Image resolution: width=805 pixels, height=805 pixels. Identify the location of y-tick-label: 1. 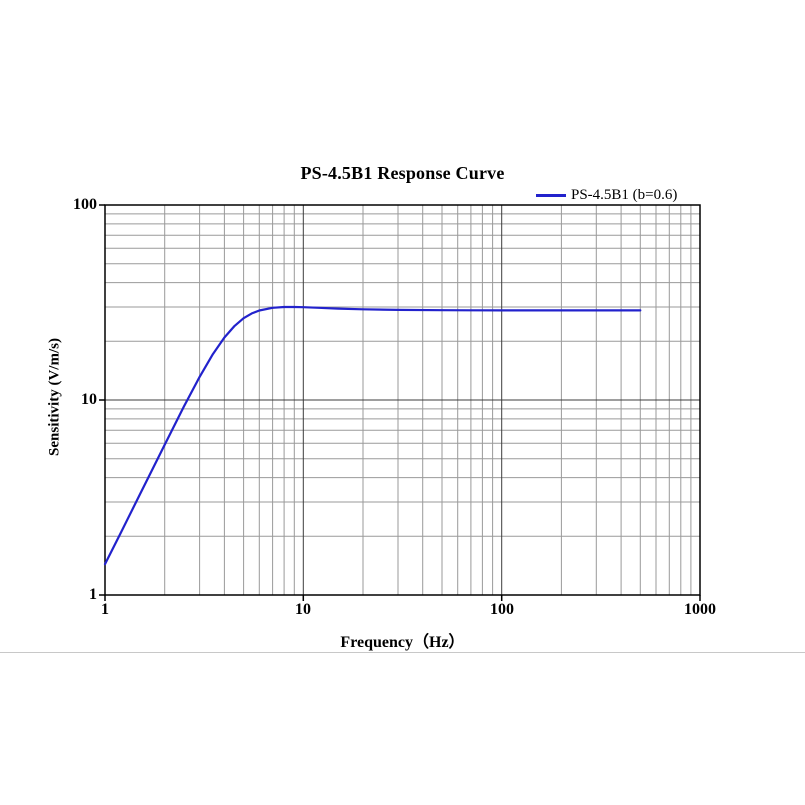
(93, 594).